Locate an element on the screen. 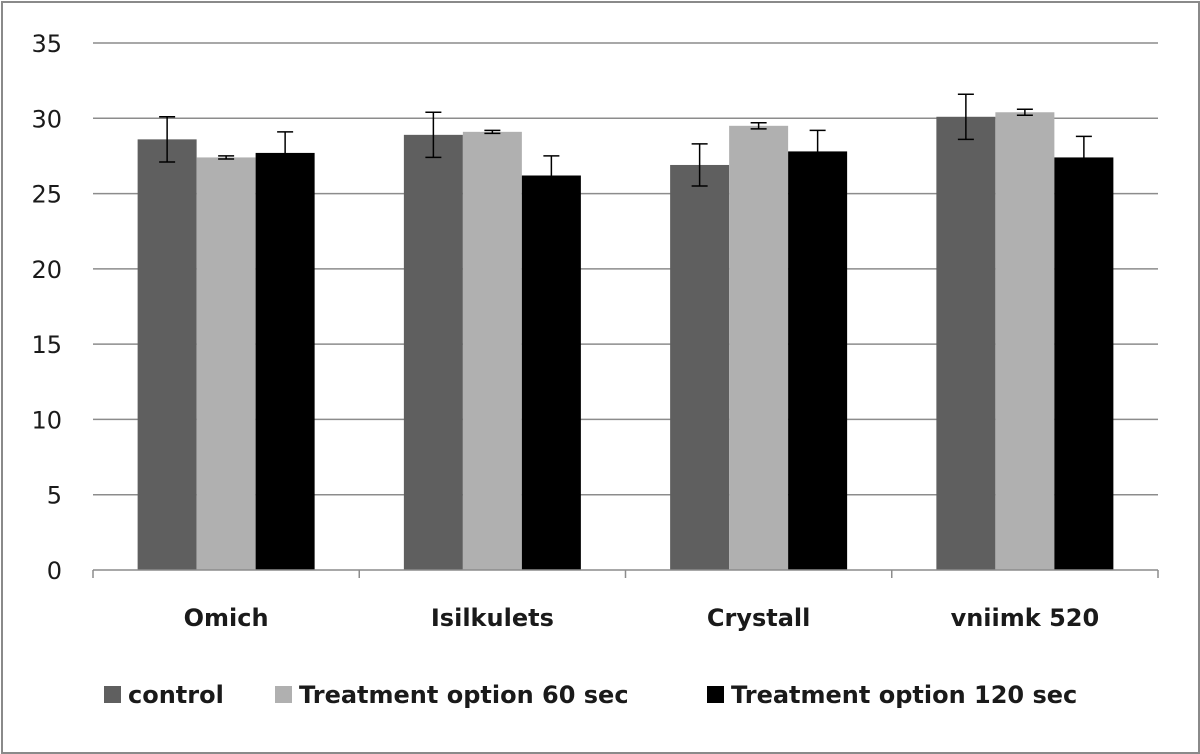  error-bars is located at coordinates (625, 144).